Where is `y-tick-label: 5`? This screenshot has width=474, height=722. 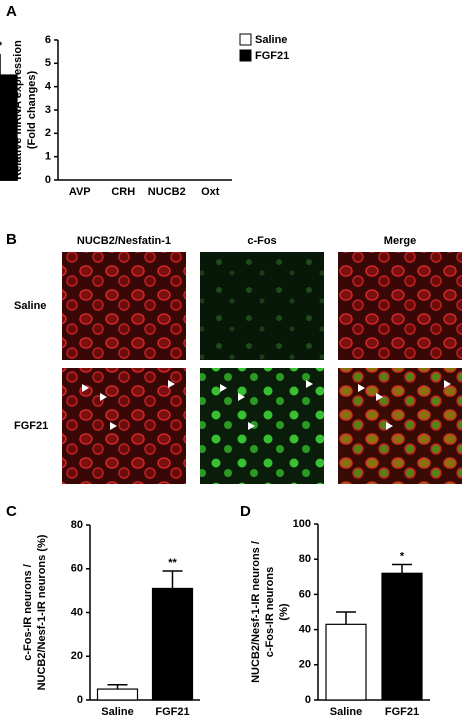 y-tick-label: 5 is located at coordinates (48, 63).